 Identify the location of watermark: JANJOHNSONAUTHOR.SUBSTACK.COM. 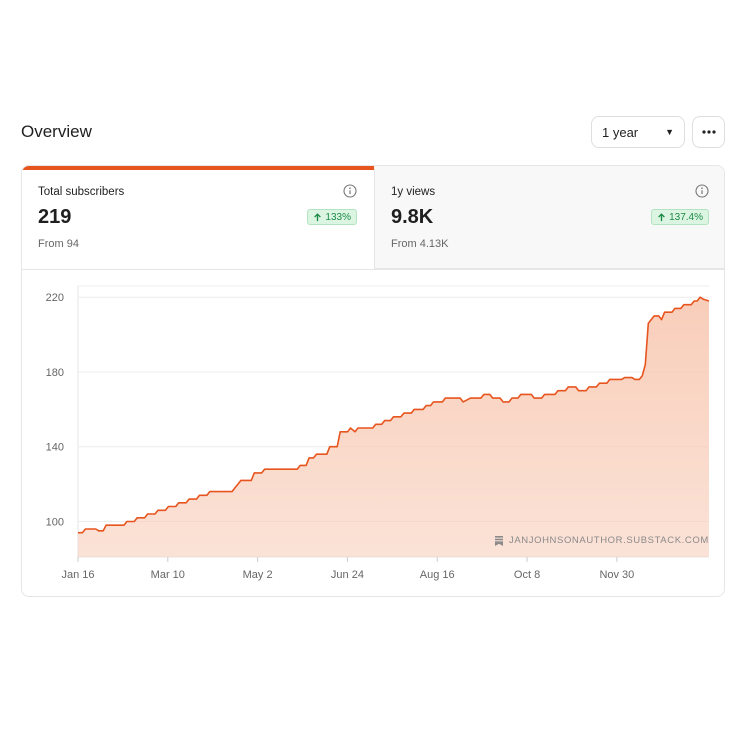
(602, 540).